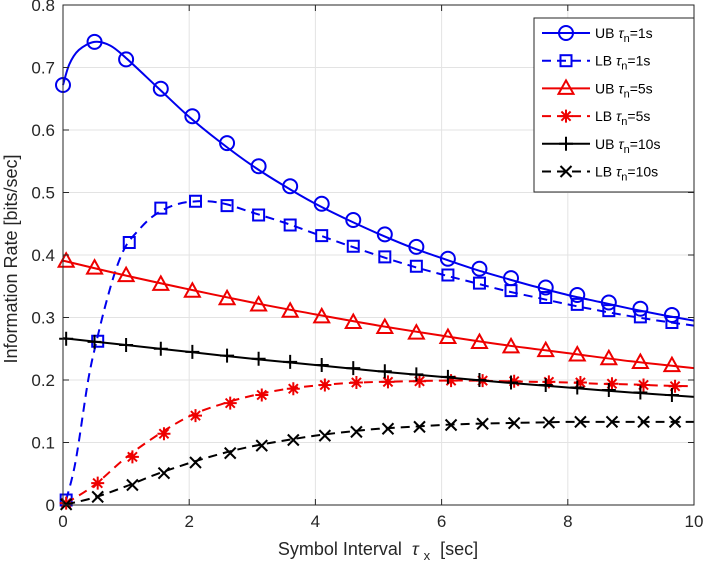 This screenshot has height=565, width=706. What do you see at coordinates (441, 521) in the screenshot?
I see `x-tick-label: 6` at bounding box center [441, 521].